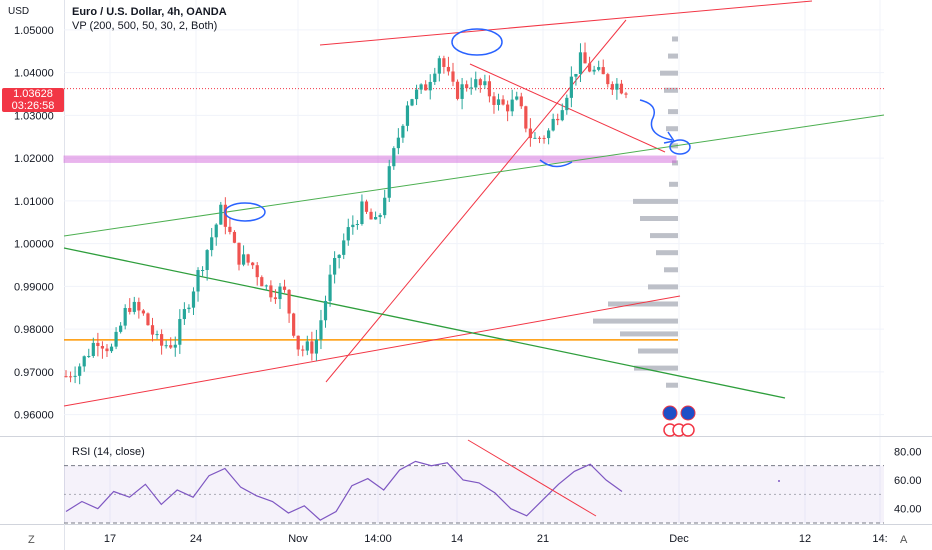 The width and height of the screenshot is (932, 550). Describe the element at coordinates (679, 539) in the screenshot. I see `time-tick-label: Dec` at that location.